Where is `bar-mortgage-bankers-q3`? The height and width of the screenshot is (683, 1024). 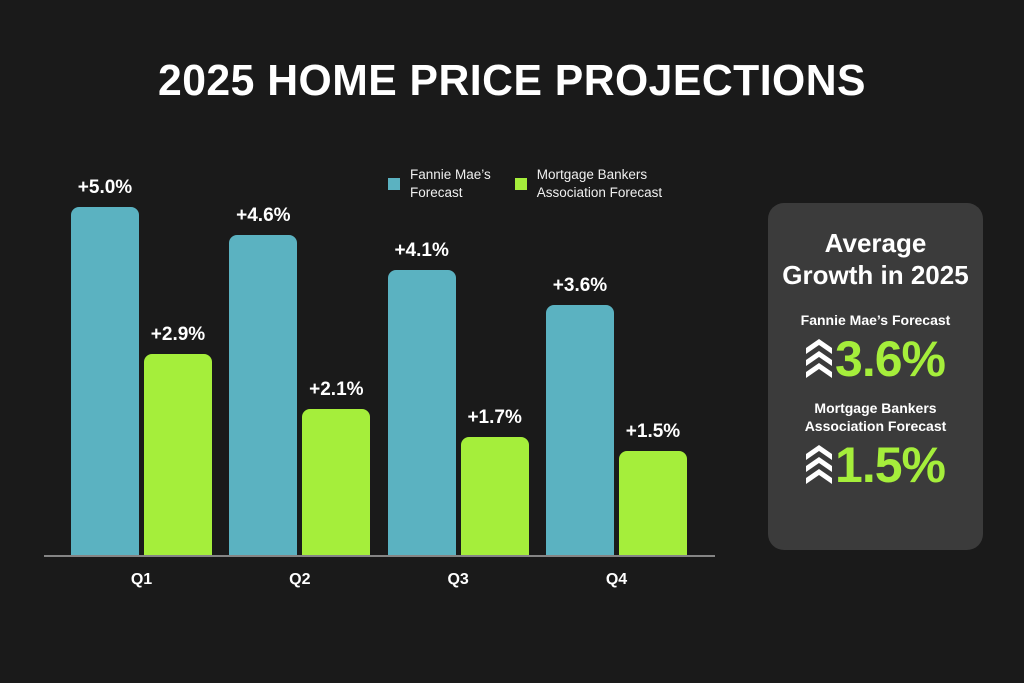 bar-mortgage-bankers-q3 is located at coordinates (494, 496).